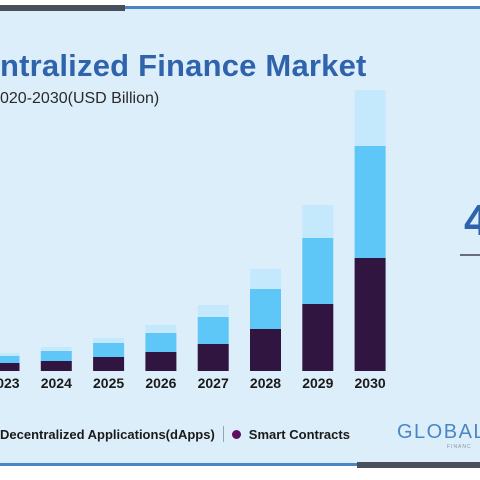  What do you see at coordinates (213, 383) in the screenshot?
I see `x-tick-label-2027: 2027` at bounding box center [213, 383].